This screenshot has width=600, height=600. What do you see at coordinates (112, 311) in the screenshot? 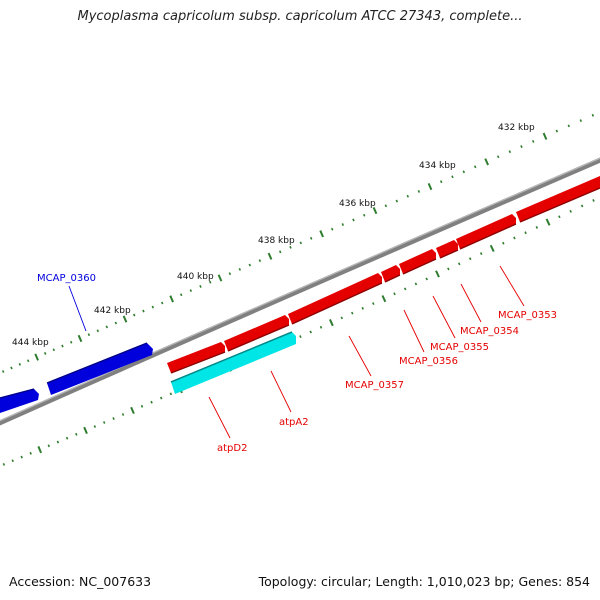
I see `kbp-label-442: 442 kbp` at bounding box center [112, 311].